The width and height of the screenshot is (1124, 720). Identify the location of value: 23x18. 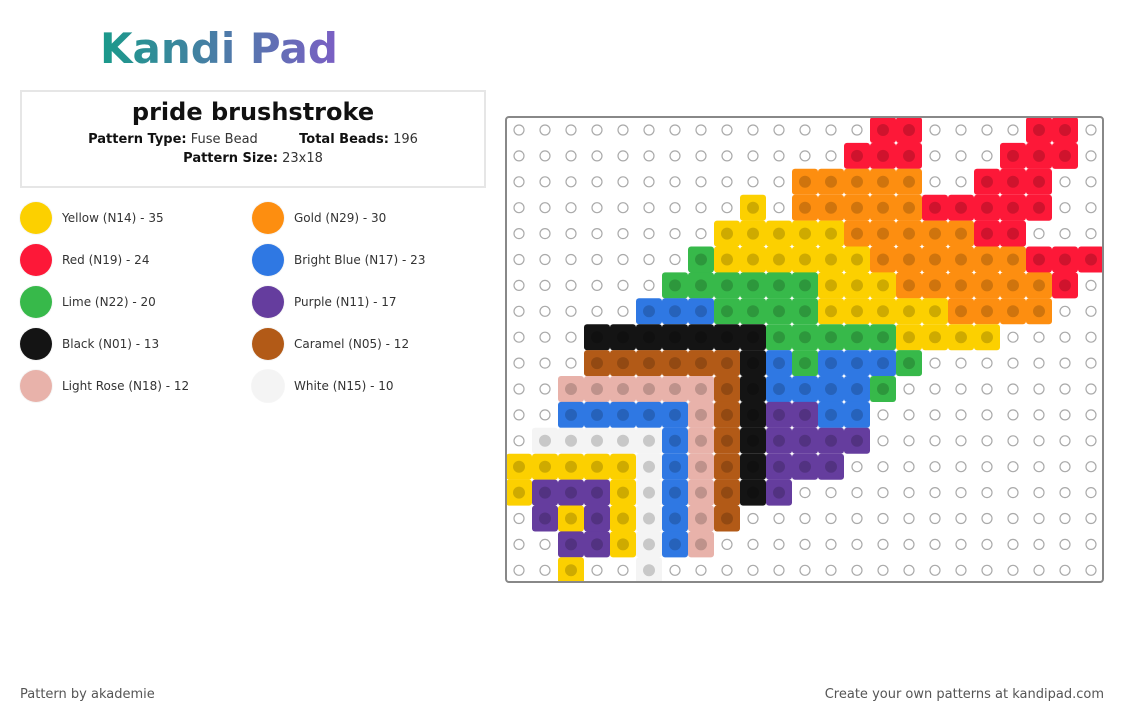
(302, 158).